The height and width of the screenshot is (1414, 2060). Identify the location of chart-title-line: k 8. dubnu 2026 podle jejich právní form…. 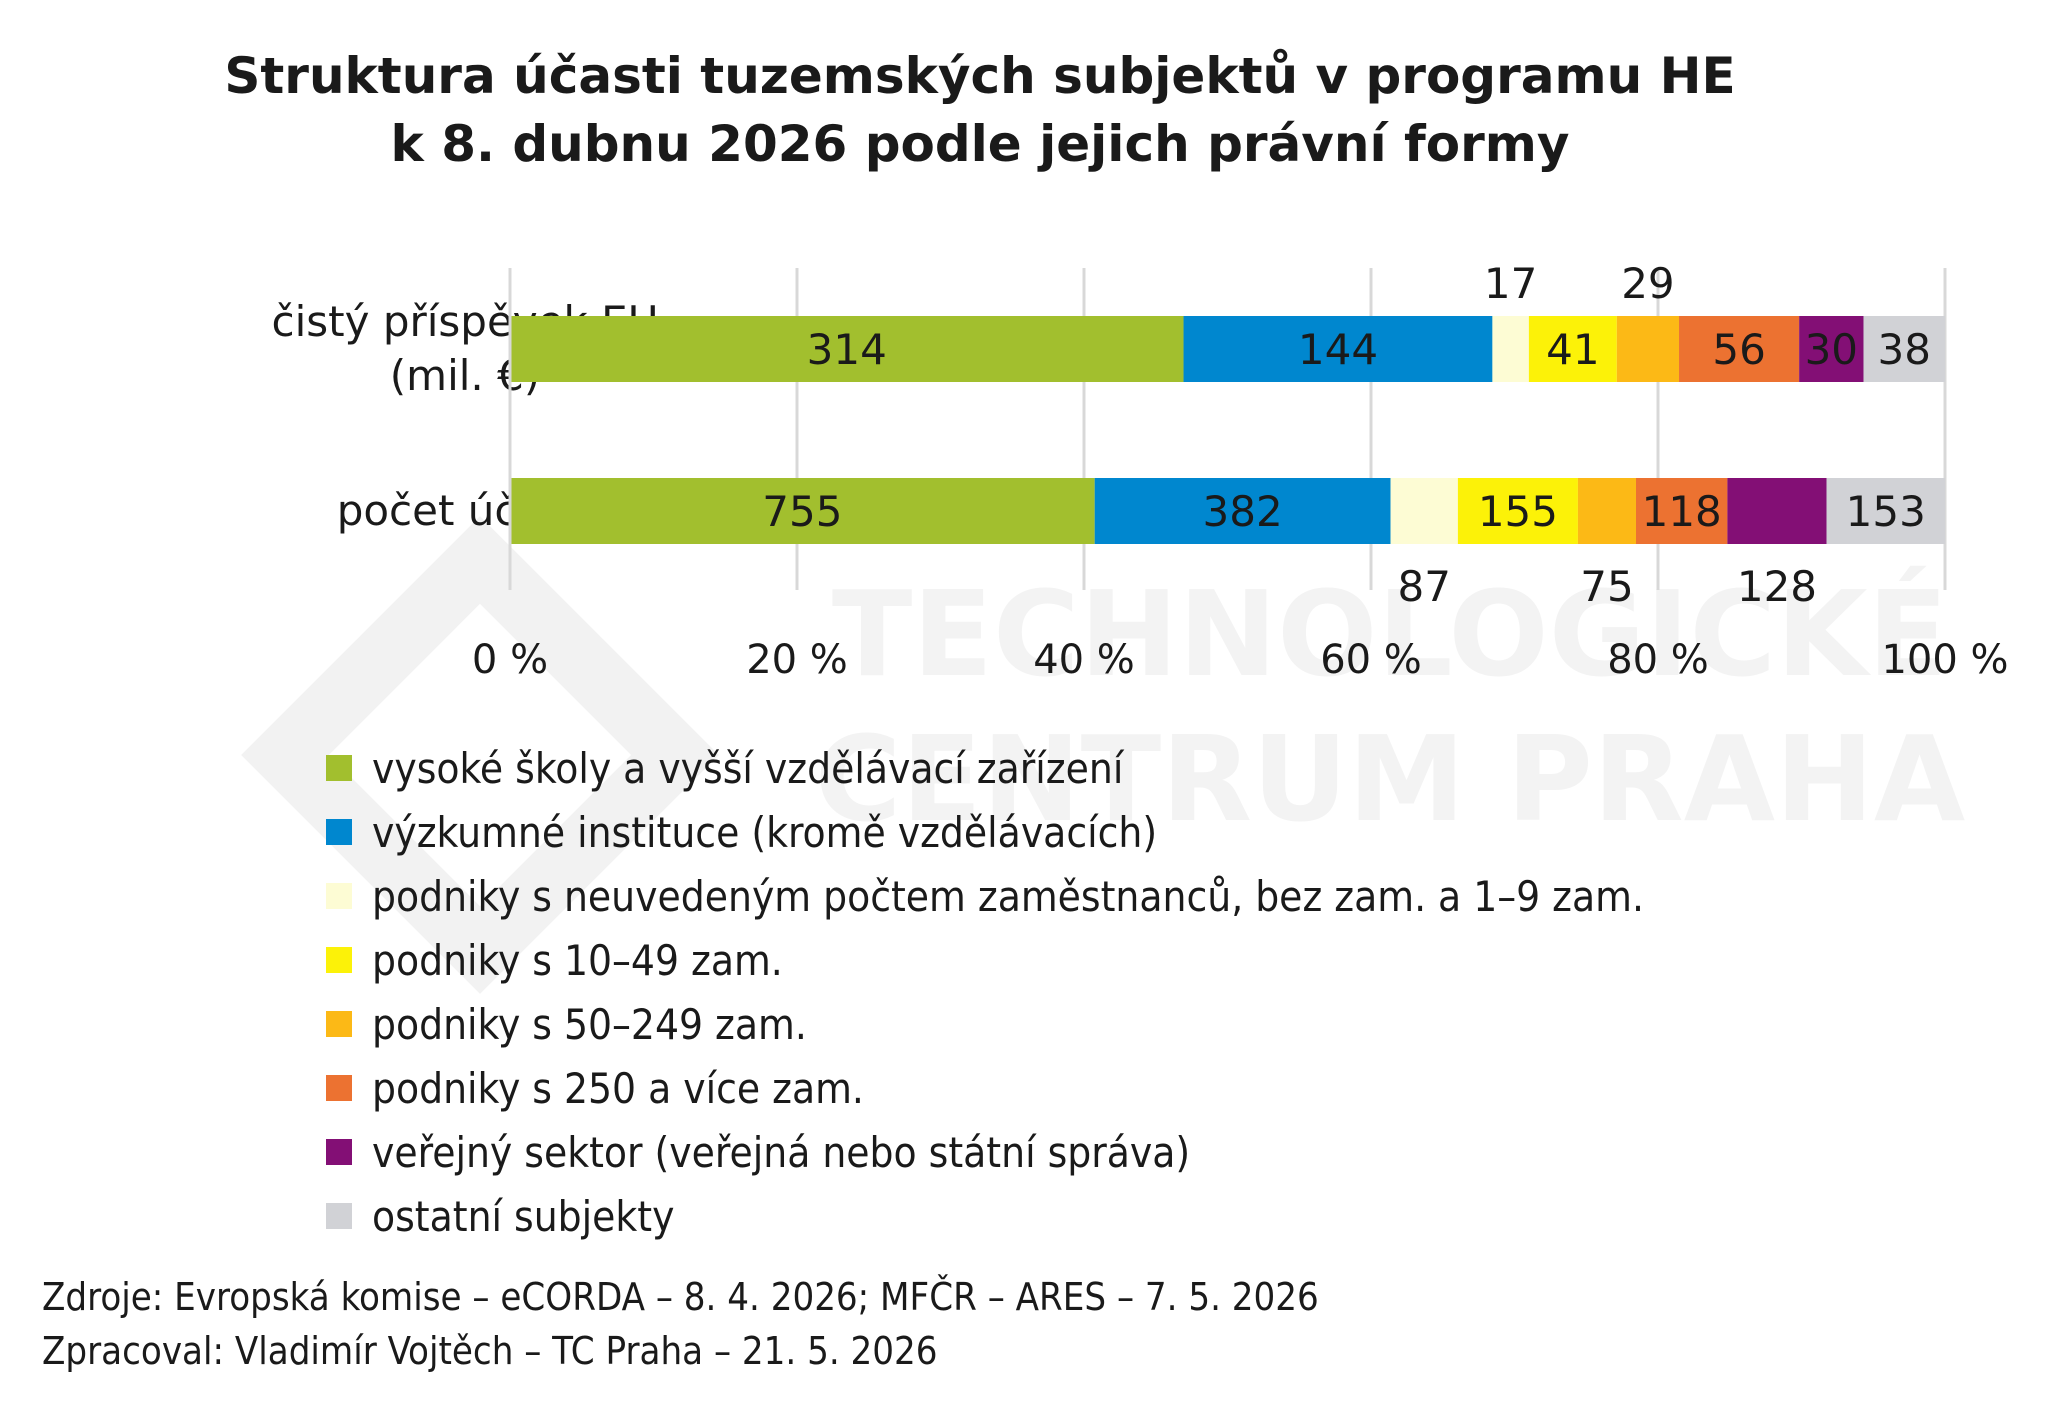
(980, 144).